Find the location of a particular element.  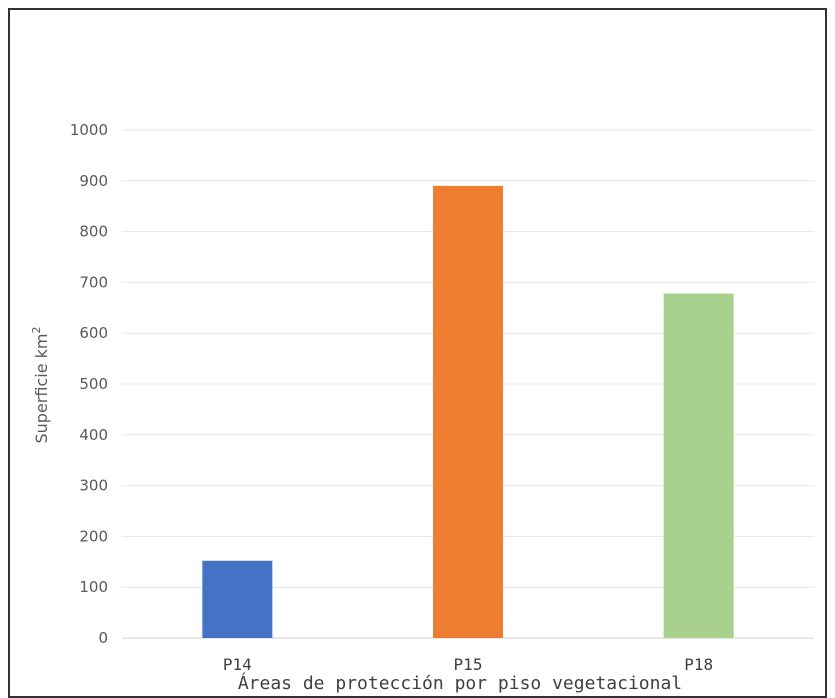

y-tick-label: 400 is located at coordinates (93, 435).